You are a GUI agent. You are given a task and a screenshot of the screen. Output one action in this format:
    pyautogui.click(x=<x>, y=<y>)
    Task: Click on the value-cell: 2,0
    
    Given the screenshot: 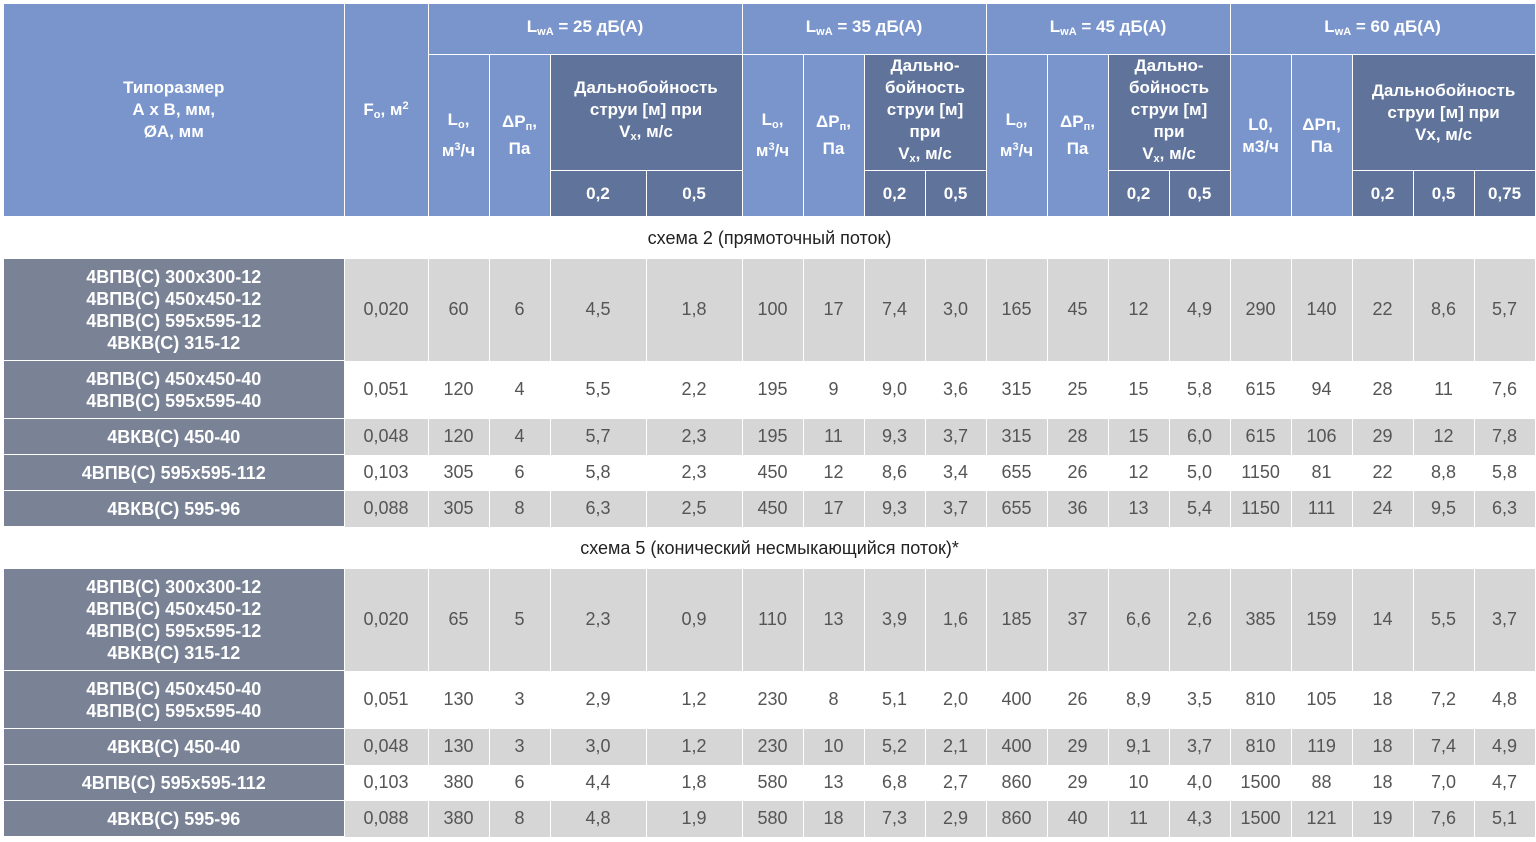 What is the action you would take?
    pyautogui.click(x=956, y=699)
    